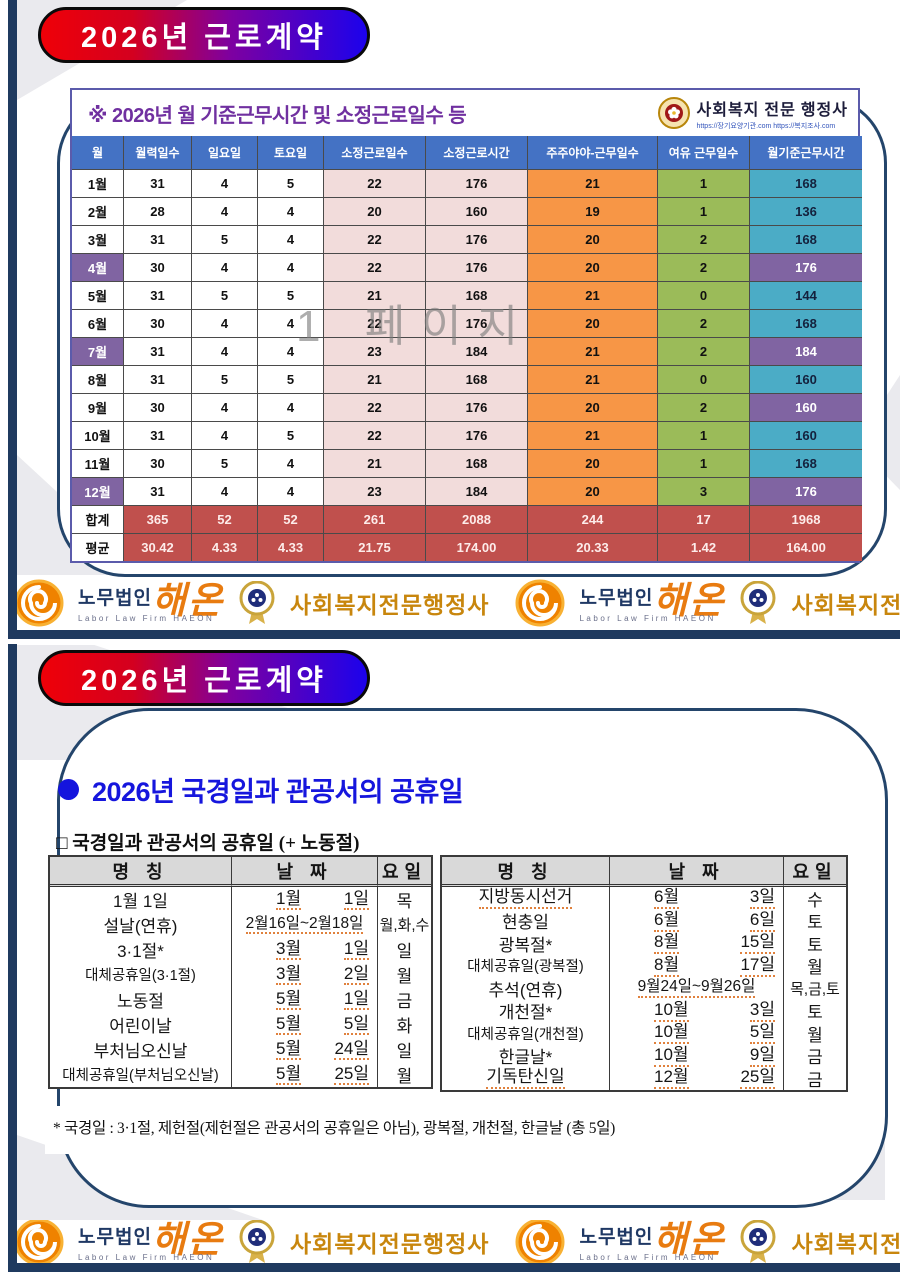 This screenshot has width=900, height=1272. What do you see at coordinates (762, 1056) in the screenshot?
I see `holiday-date-day: 9일` at bounding box center [762, 1056].